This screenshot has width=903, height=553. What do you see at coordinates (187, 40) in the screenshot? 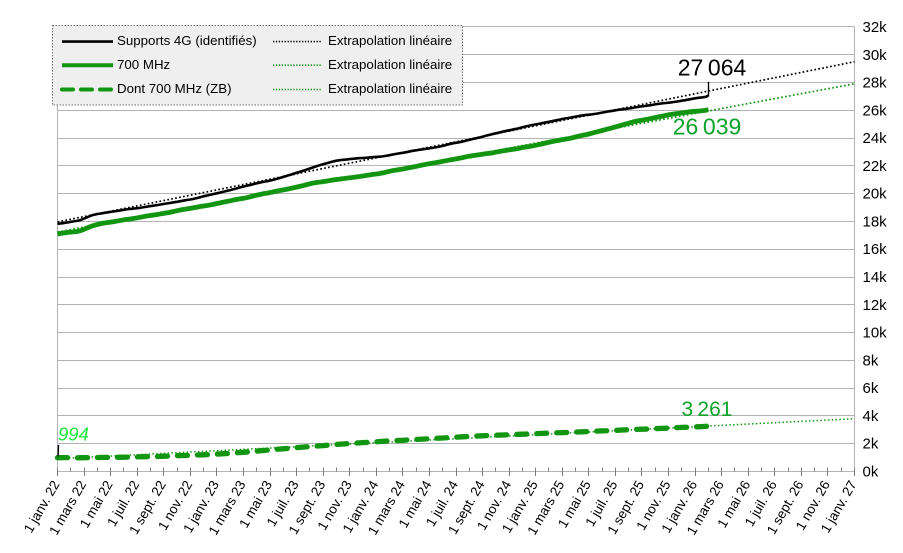
I see `svg-text: Supports 4G (identifiés)` at bounding box center [187, 40].